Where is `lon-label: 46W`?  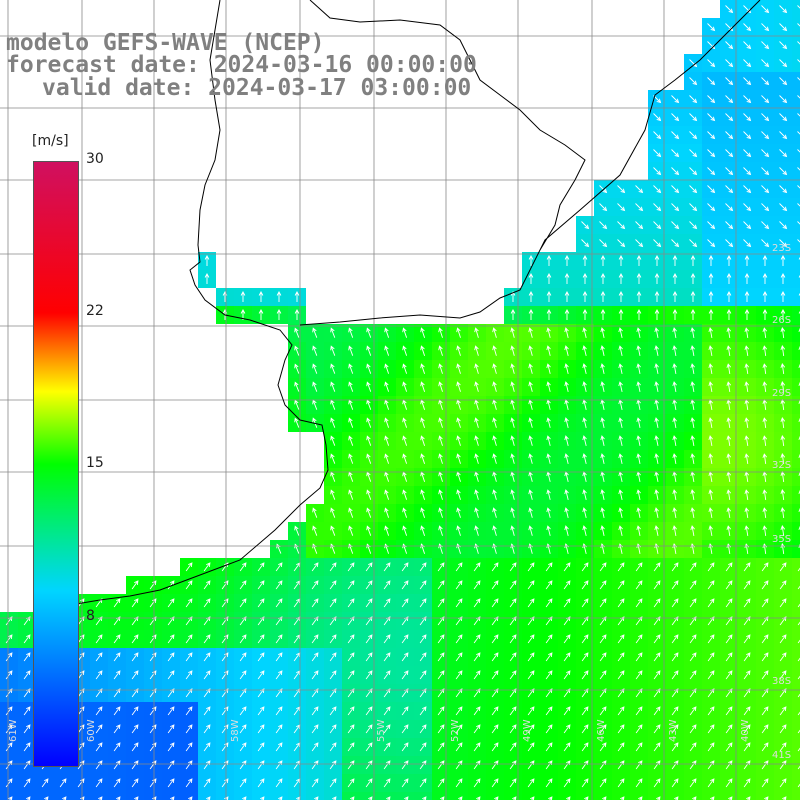 lon-label: 46W is located at coordinates (601, 730).